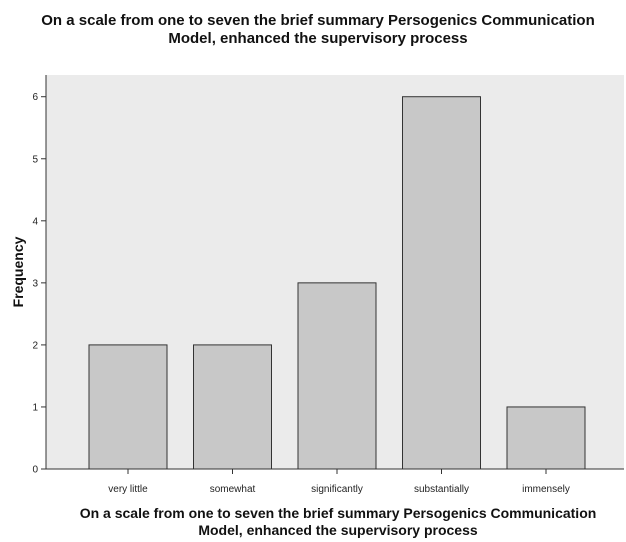  I want to click on chart-title-line-2: Model, enhanced the supervisory process, so click(317, 38).